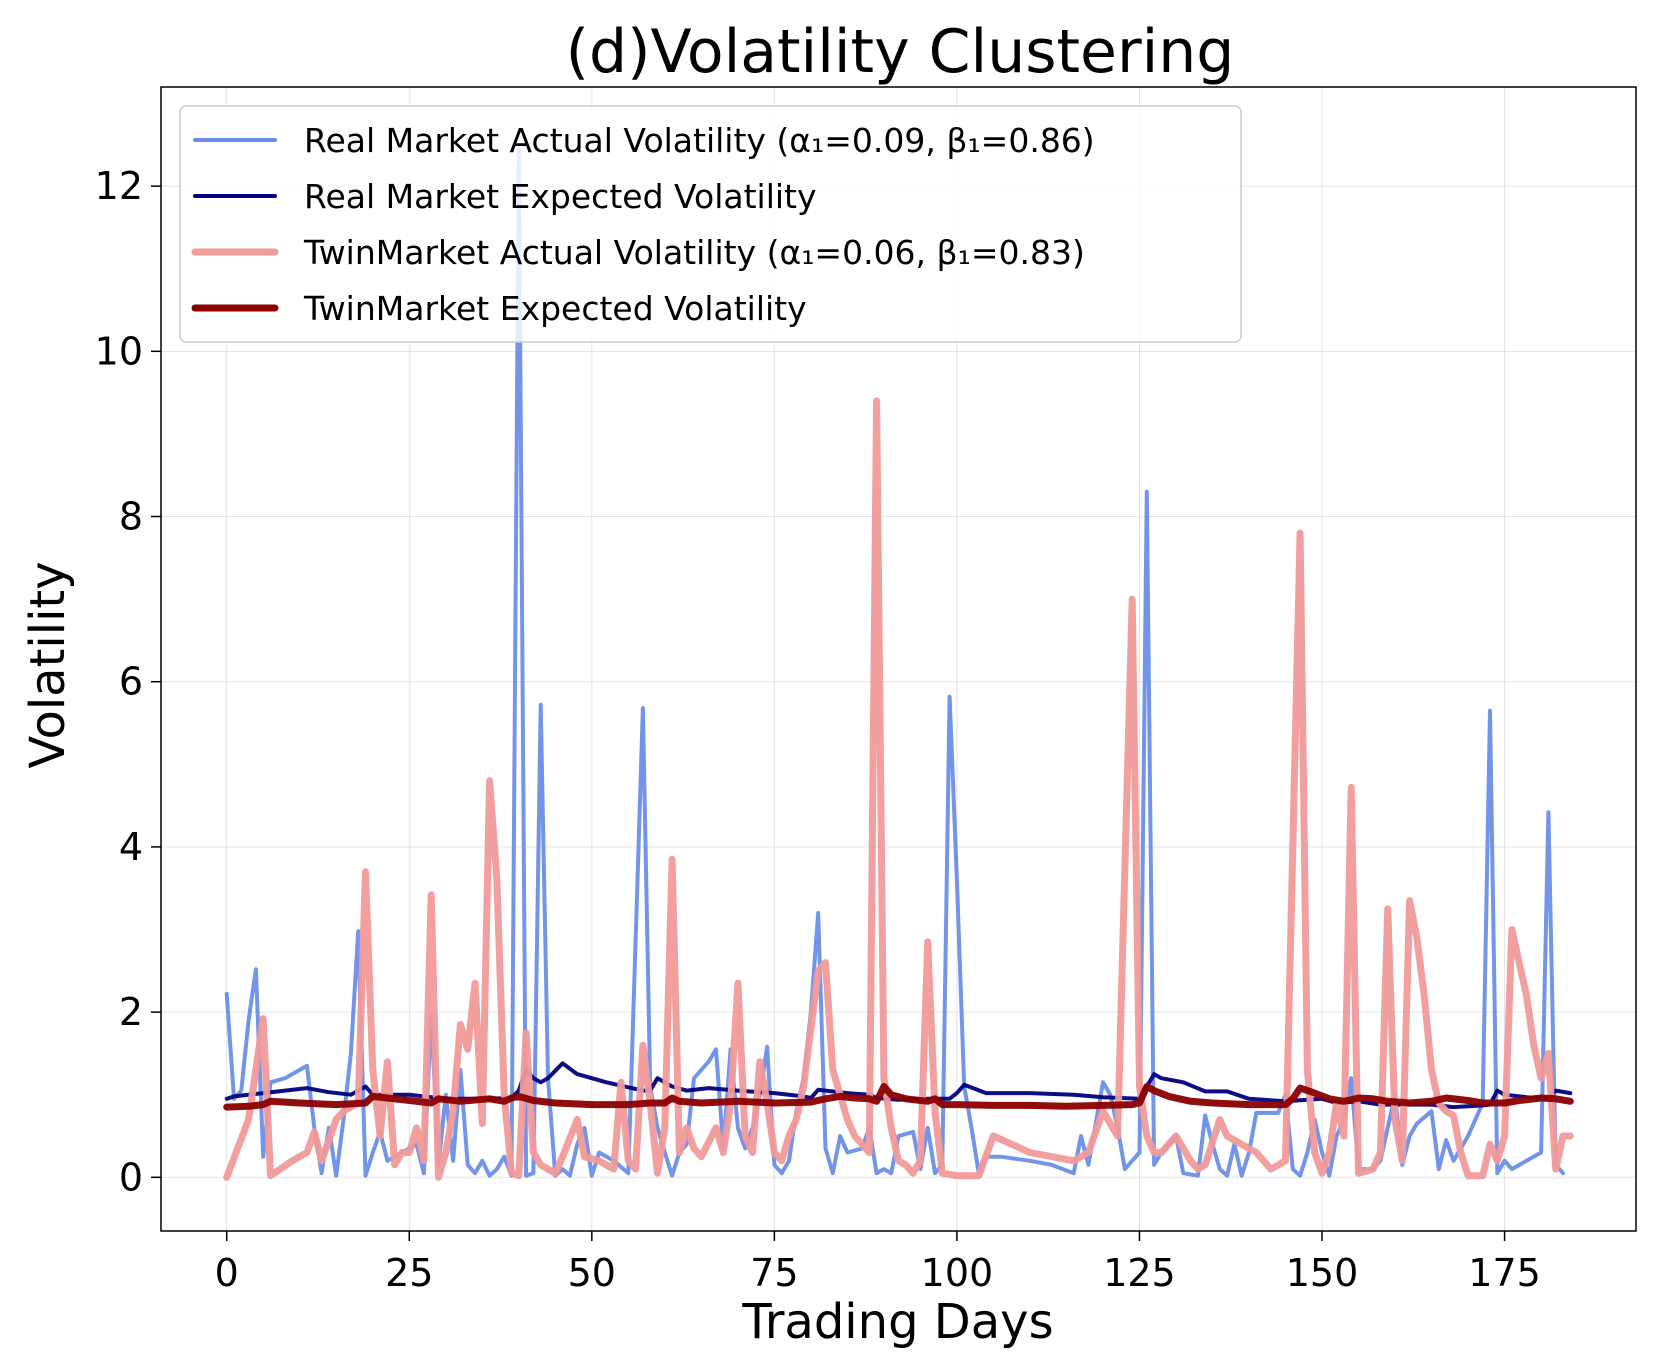 The width and height of the screenshot is (1662, 1363). Describe the element at coordinates (1139, 1273) in the screenshot. I see `x-tick-label: 125` at that location.